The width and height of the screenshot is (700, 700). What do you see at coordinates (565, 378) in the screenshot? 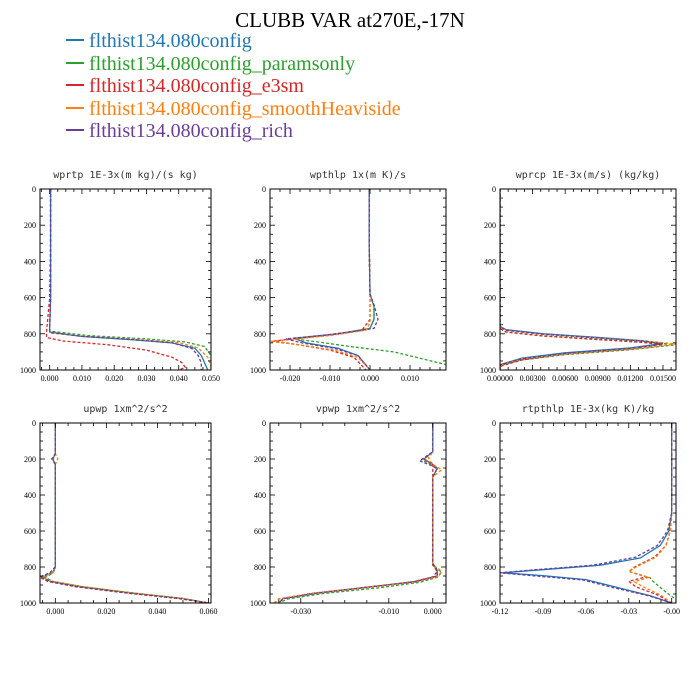
I see `x-tick-label: 0.00600` at bounding box center [565, 378].